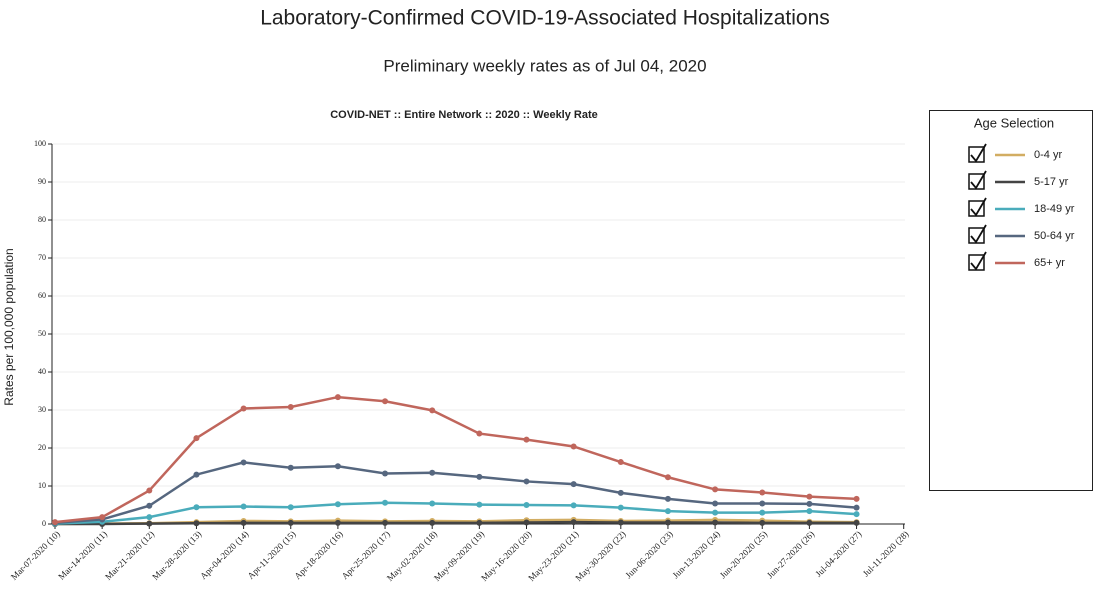 The width and height of the screenshot is (1108, 595). What do you see at coordinates (318, 555) in the screenshot?
I see `x-tick-label: Apr-18-2020 (16)` at bounding box center [318, 555].